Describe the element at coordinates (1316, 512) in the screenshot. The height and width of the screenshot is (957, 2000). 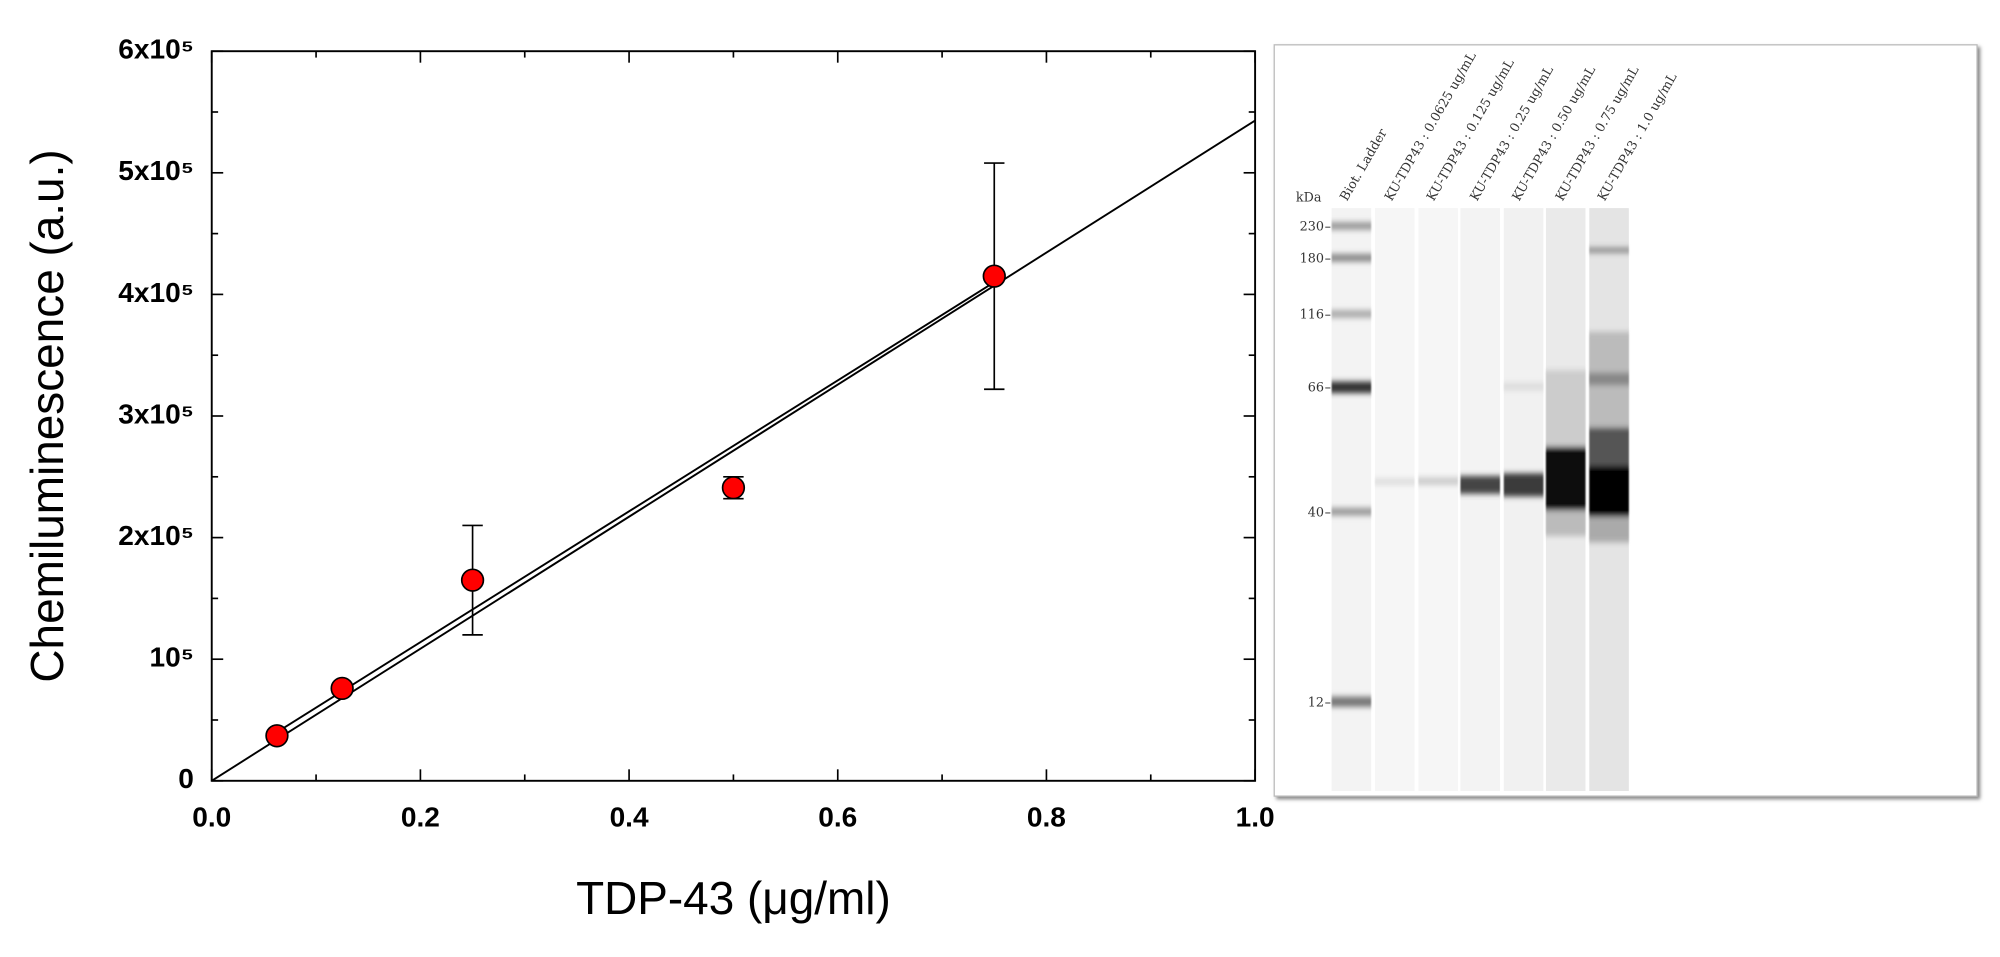
I see `marker-label: 40` at that location.